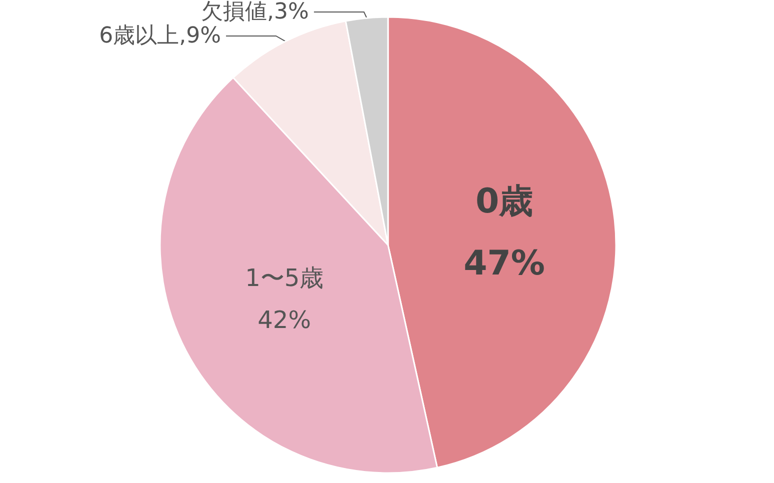  Describe the element at coordinates (505, 263) in the screenshot. I see `data-label: 47%` at that location.